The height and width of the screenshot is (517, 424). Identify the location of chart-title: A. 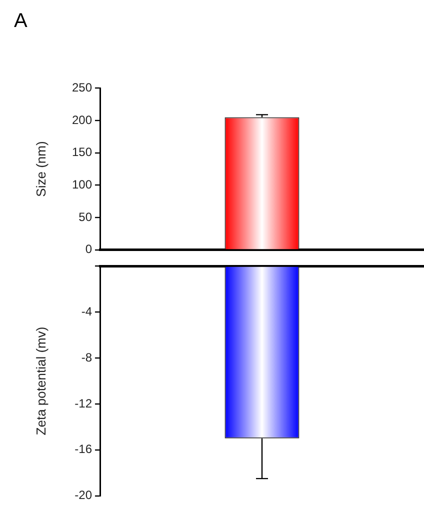
(21, 21).